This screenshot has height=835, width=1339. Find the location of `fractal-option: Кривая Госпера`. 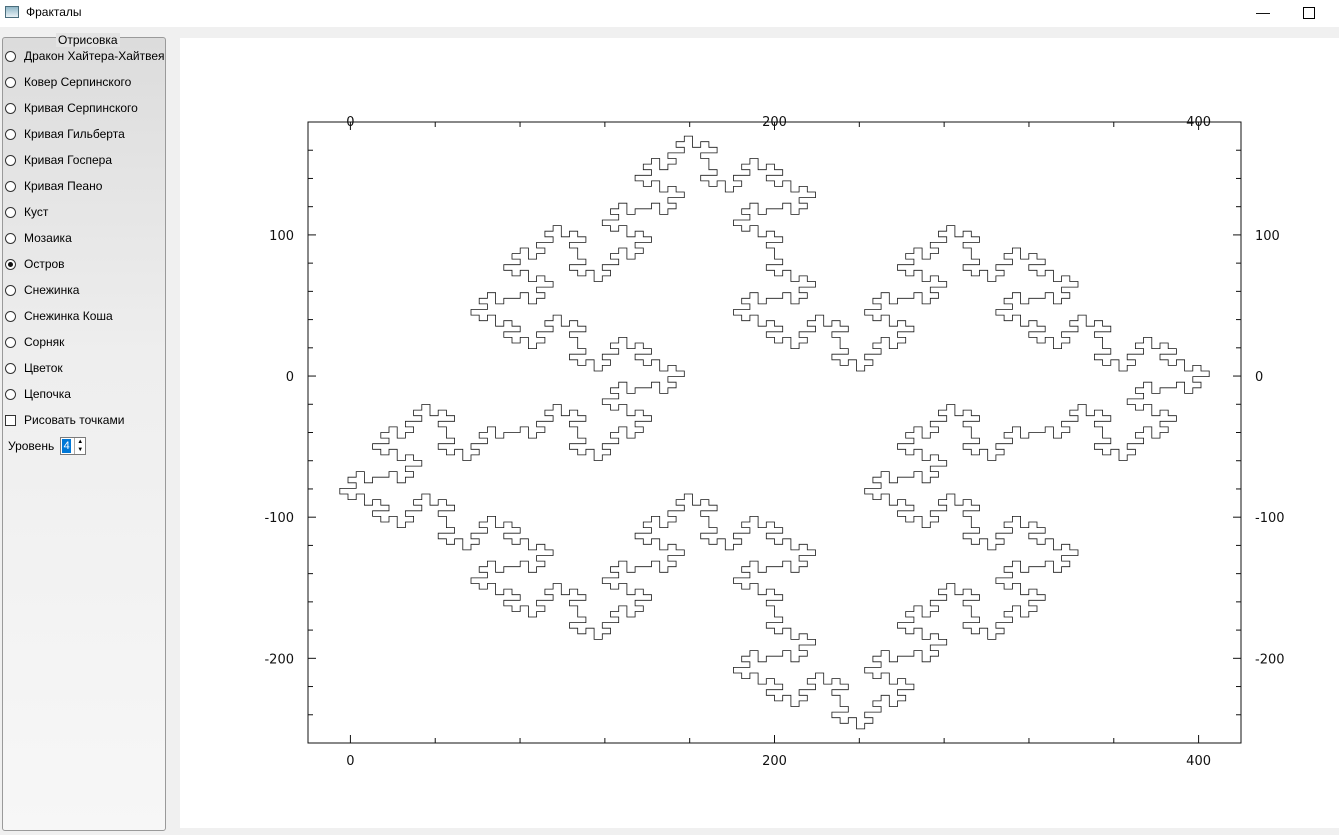

fractal-option: Кривая Госпера is located at coordinates (58, 160).